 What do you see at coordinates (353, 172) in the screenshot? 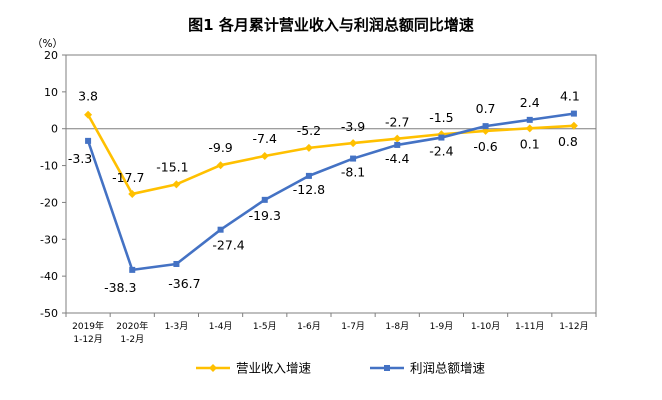
I see `data-label-profit: -8.1` at bounding box center [353, 172].